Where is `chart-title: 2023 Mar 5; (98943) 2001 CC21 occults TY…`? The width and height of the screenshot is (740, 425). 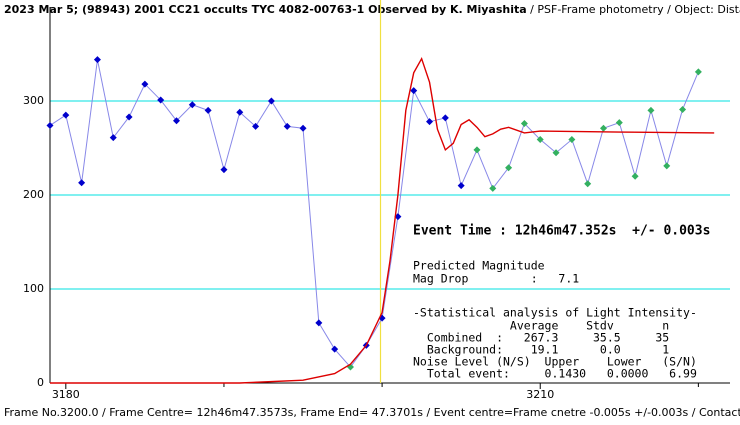
chart-title: 2023 Mar 5; (98943) 2001 CC21 occults TY… is located at coordinates (372, 9).